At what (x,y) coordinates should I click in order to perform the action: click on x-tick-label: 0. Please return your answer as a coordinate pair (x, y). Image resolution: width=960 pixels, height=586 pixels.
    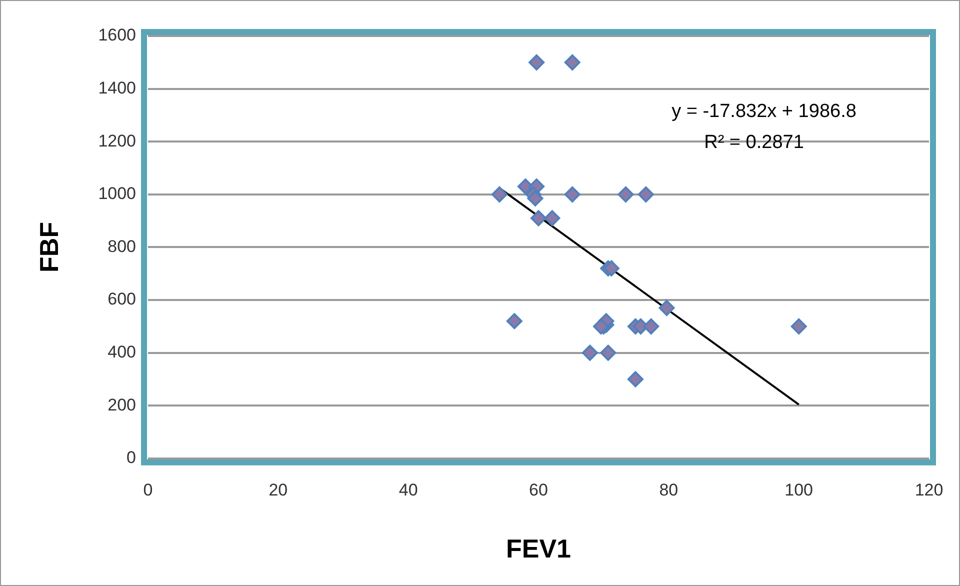
    Looking at the image, I should click on (148, 490).